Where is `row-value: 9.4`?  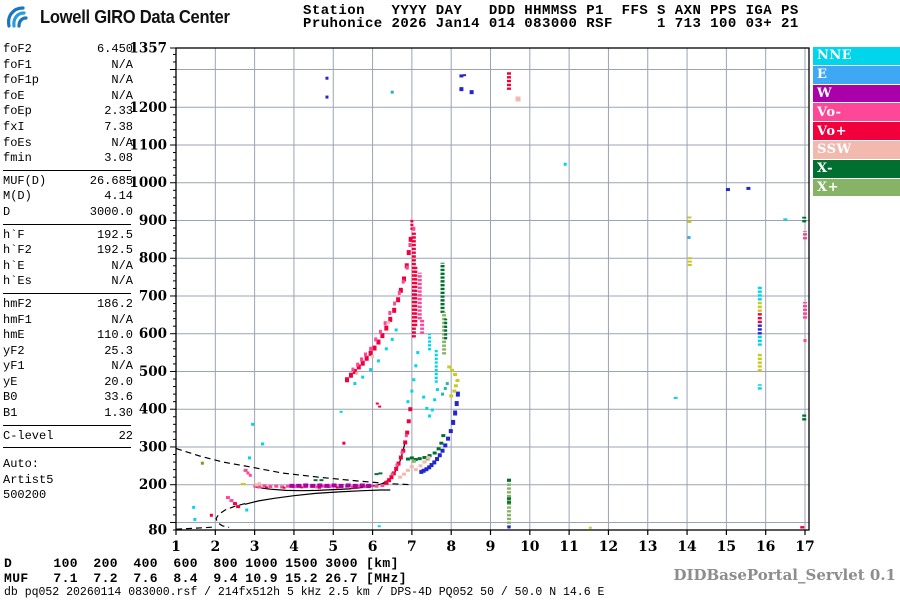
row-value: 9.4 is located at coordinates (225, 578).